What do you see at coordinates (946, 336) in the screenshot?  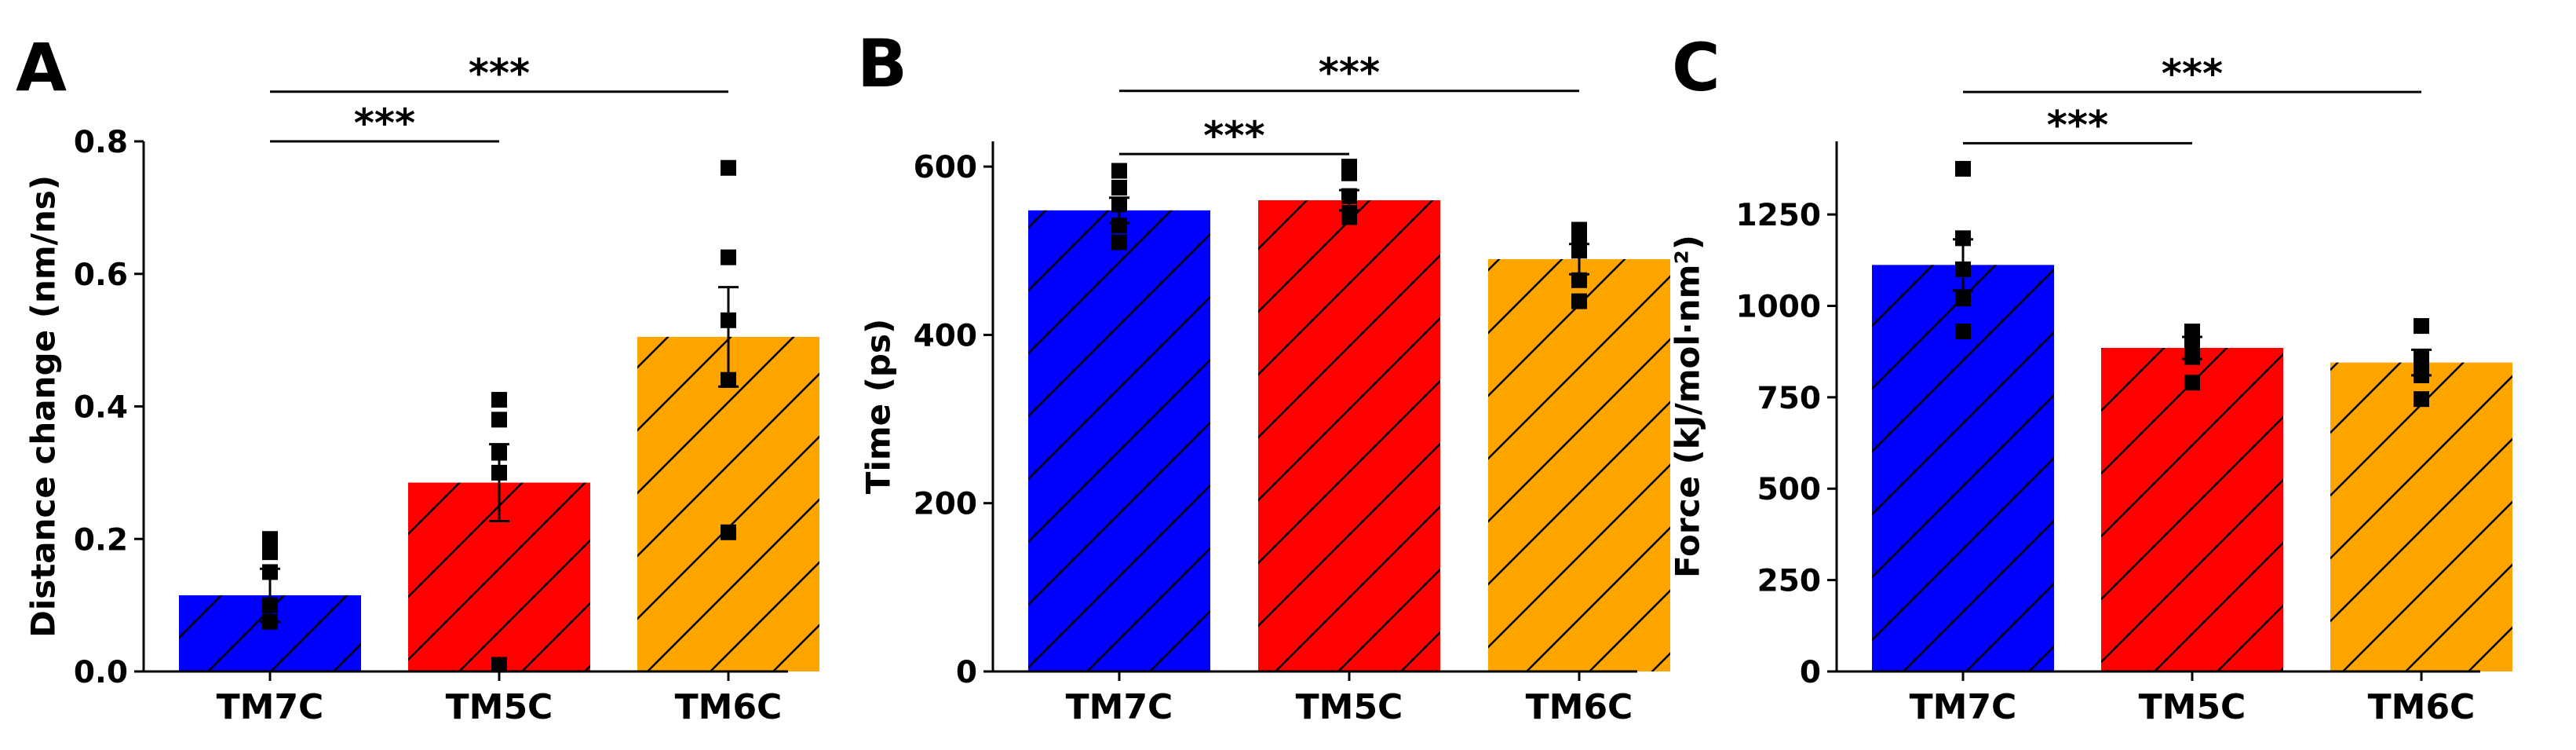 I see `y-tick-label: 400` at bounding box center [946, 336].